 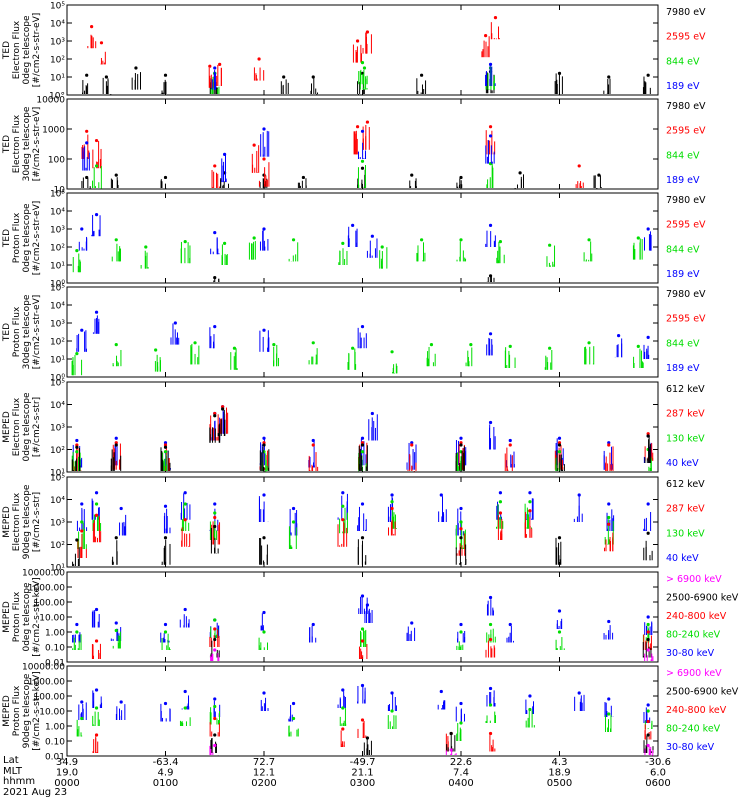 What do you see at coordinates (17, 616) in the screenshot?
I see `y-axis-label-line: Proton Flux` at bounding box center [17, 616].